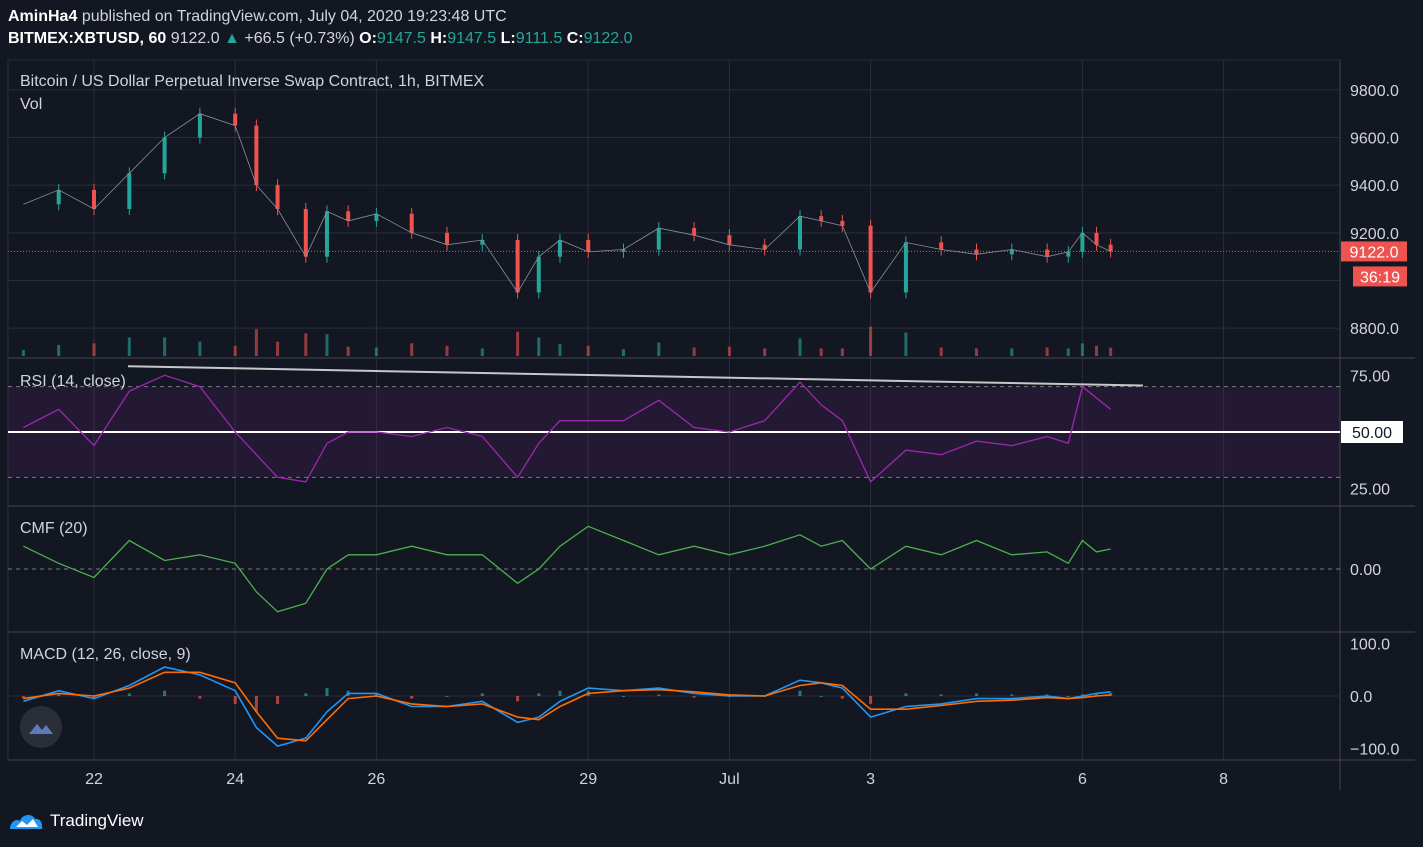 This screenshot has width=1423, height=847. What do you see at coordinates (377, 779) in the screenshot?
I see `time-axis-label-2: 26` at bounding box center [377, 779].